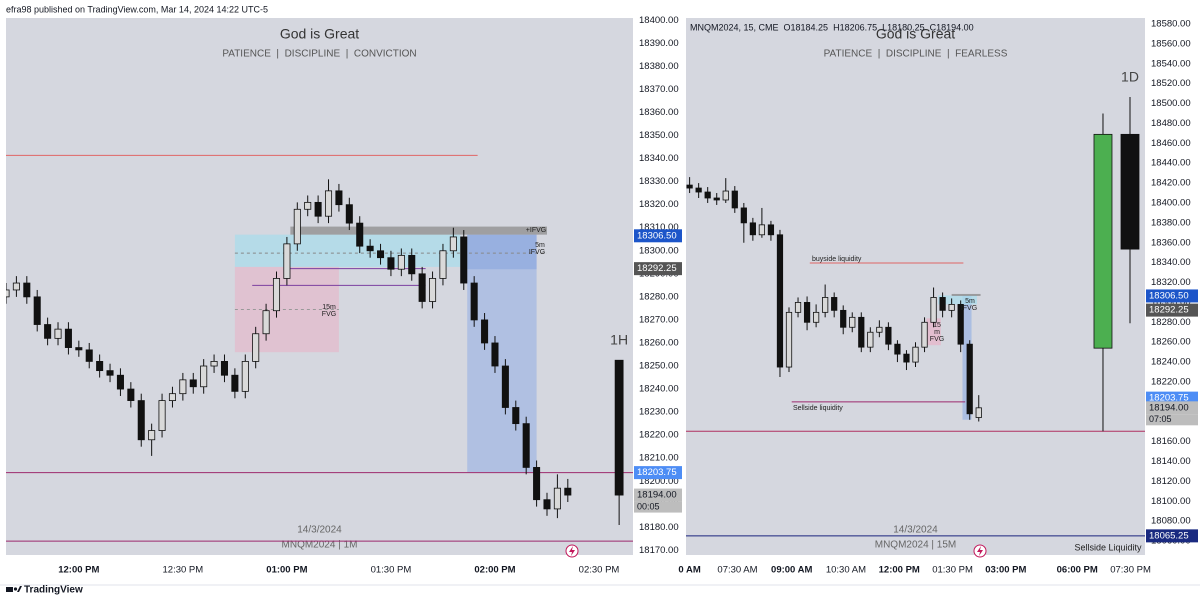 The width and height of the screenshot is (1200, 601). Describe the element at coordinates (659, 412) in the screenshot. I see `y-tick-label: 18230.00` at that location.